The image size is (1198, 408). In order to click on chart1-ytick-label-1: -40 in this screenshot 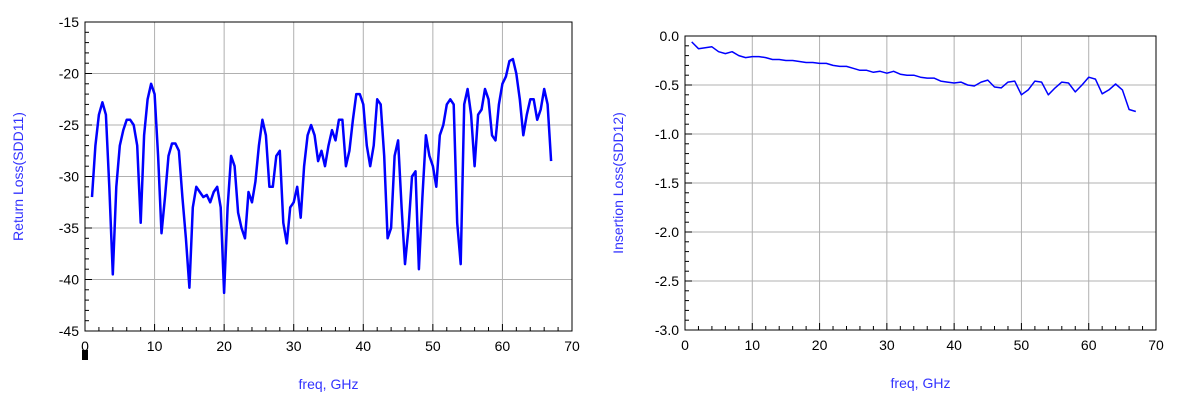, I will do `click(69, 280)`.